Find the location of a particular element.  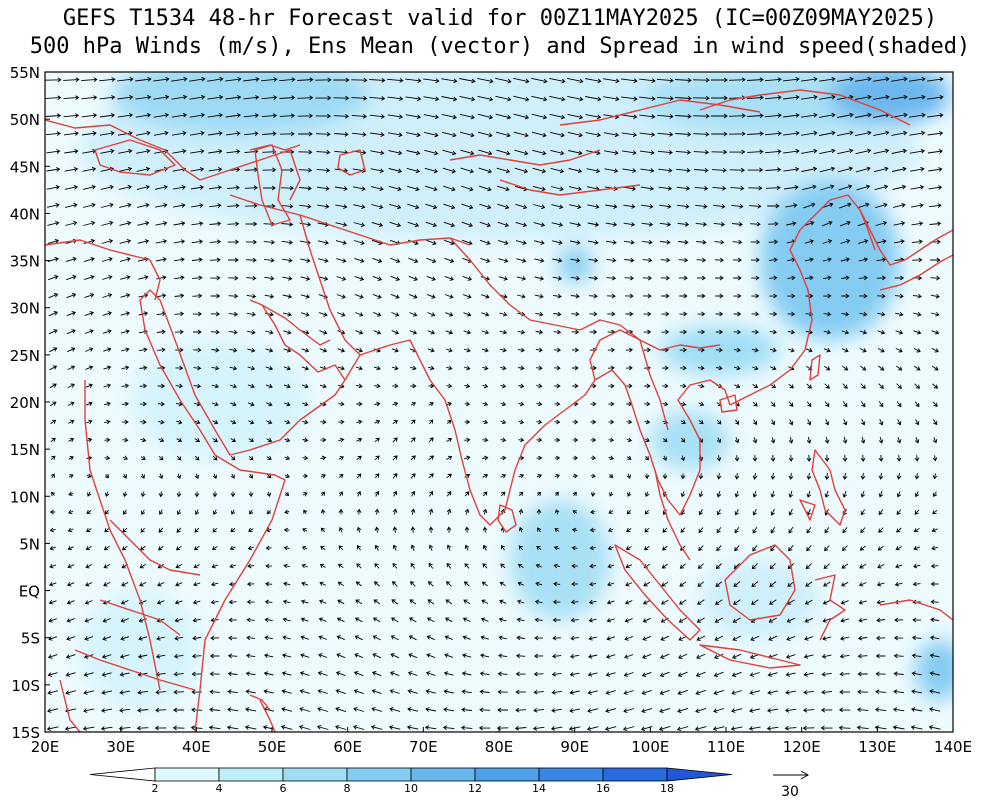

lat-label: 5N is located at coordinates (29, 544).